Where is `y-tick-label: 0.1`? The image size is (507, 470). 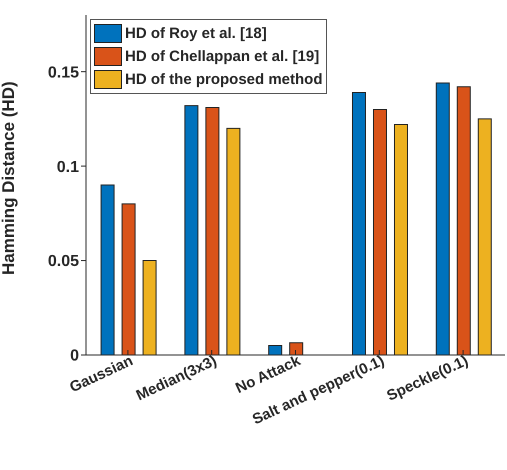
y-tick-label: 0.1 is located at coordinates (68, 167).